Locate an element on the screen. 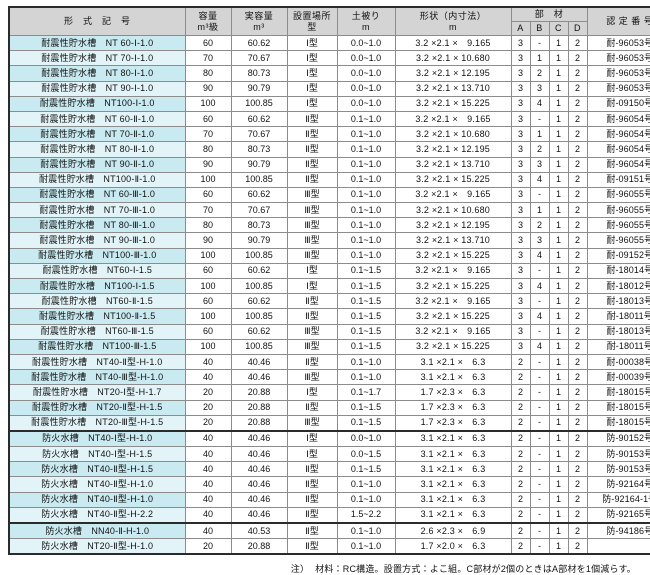 This screenshot has height=575, width=650. cell-shape: 2.6 ×2.3 × 6.9 is located at coordinates (453, 531).